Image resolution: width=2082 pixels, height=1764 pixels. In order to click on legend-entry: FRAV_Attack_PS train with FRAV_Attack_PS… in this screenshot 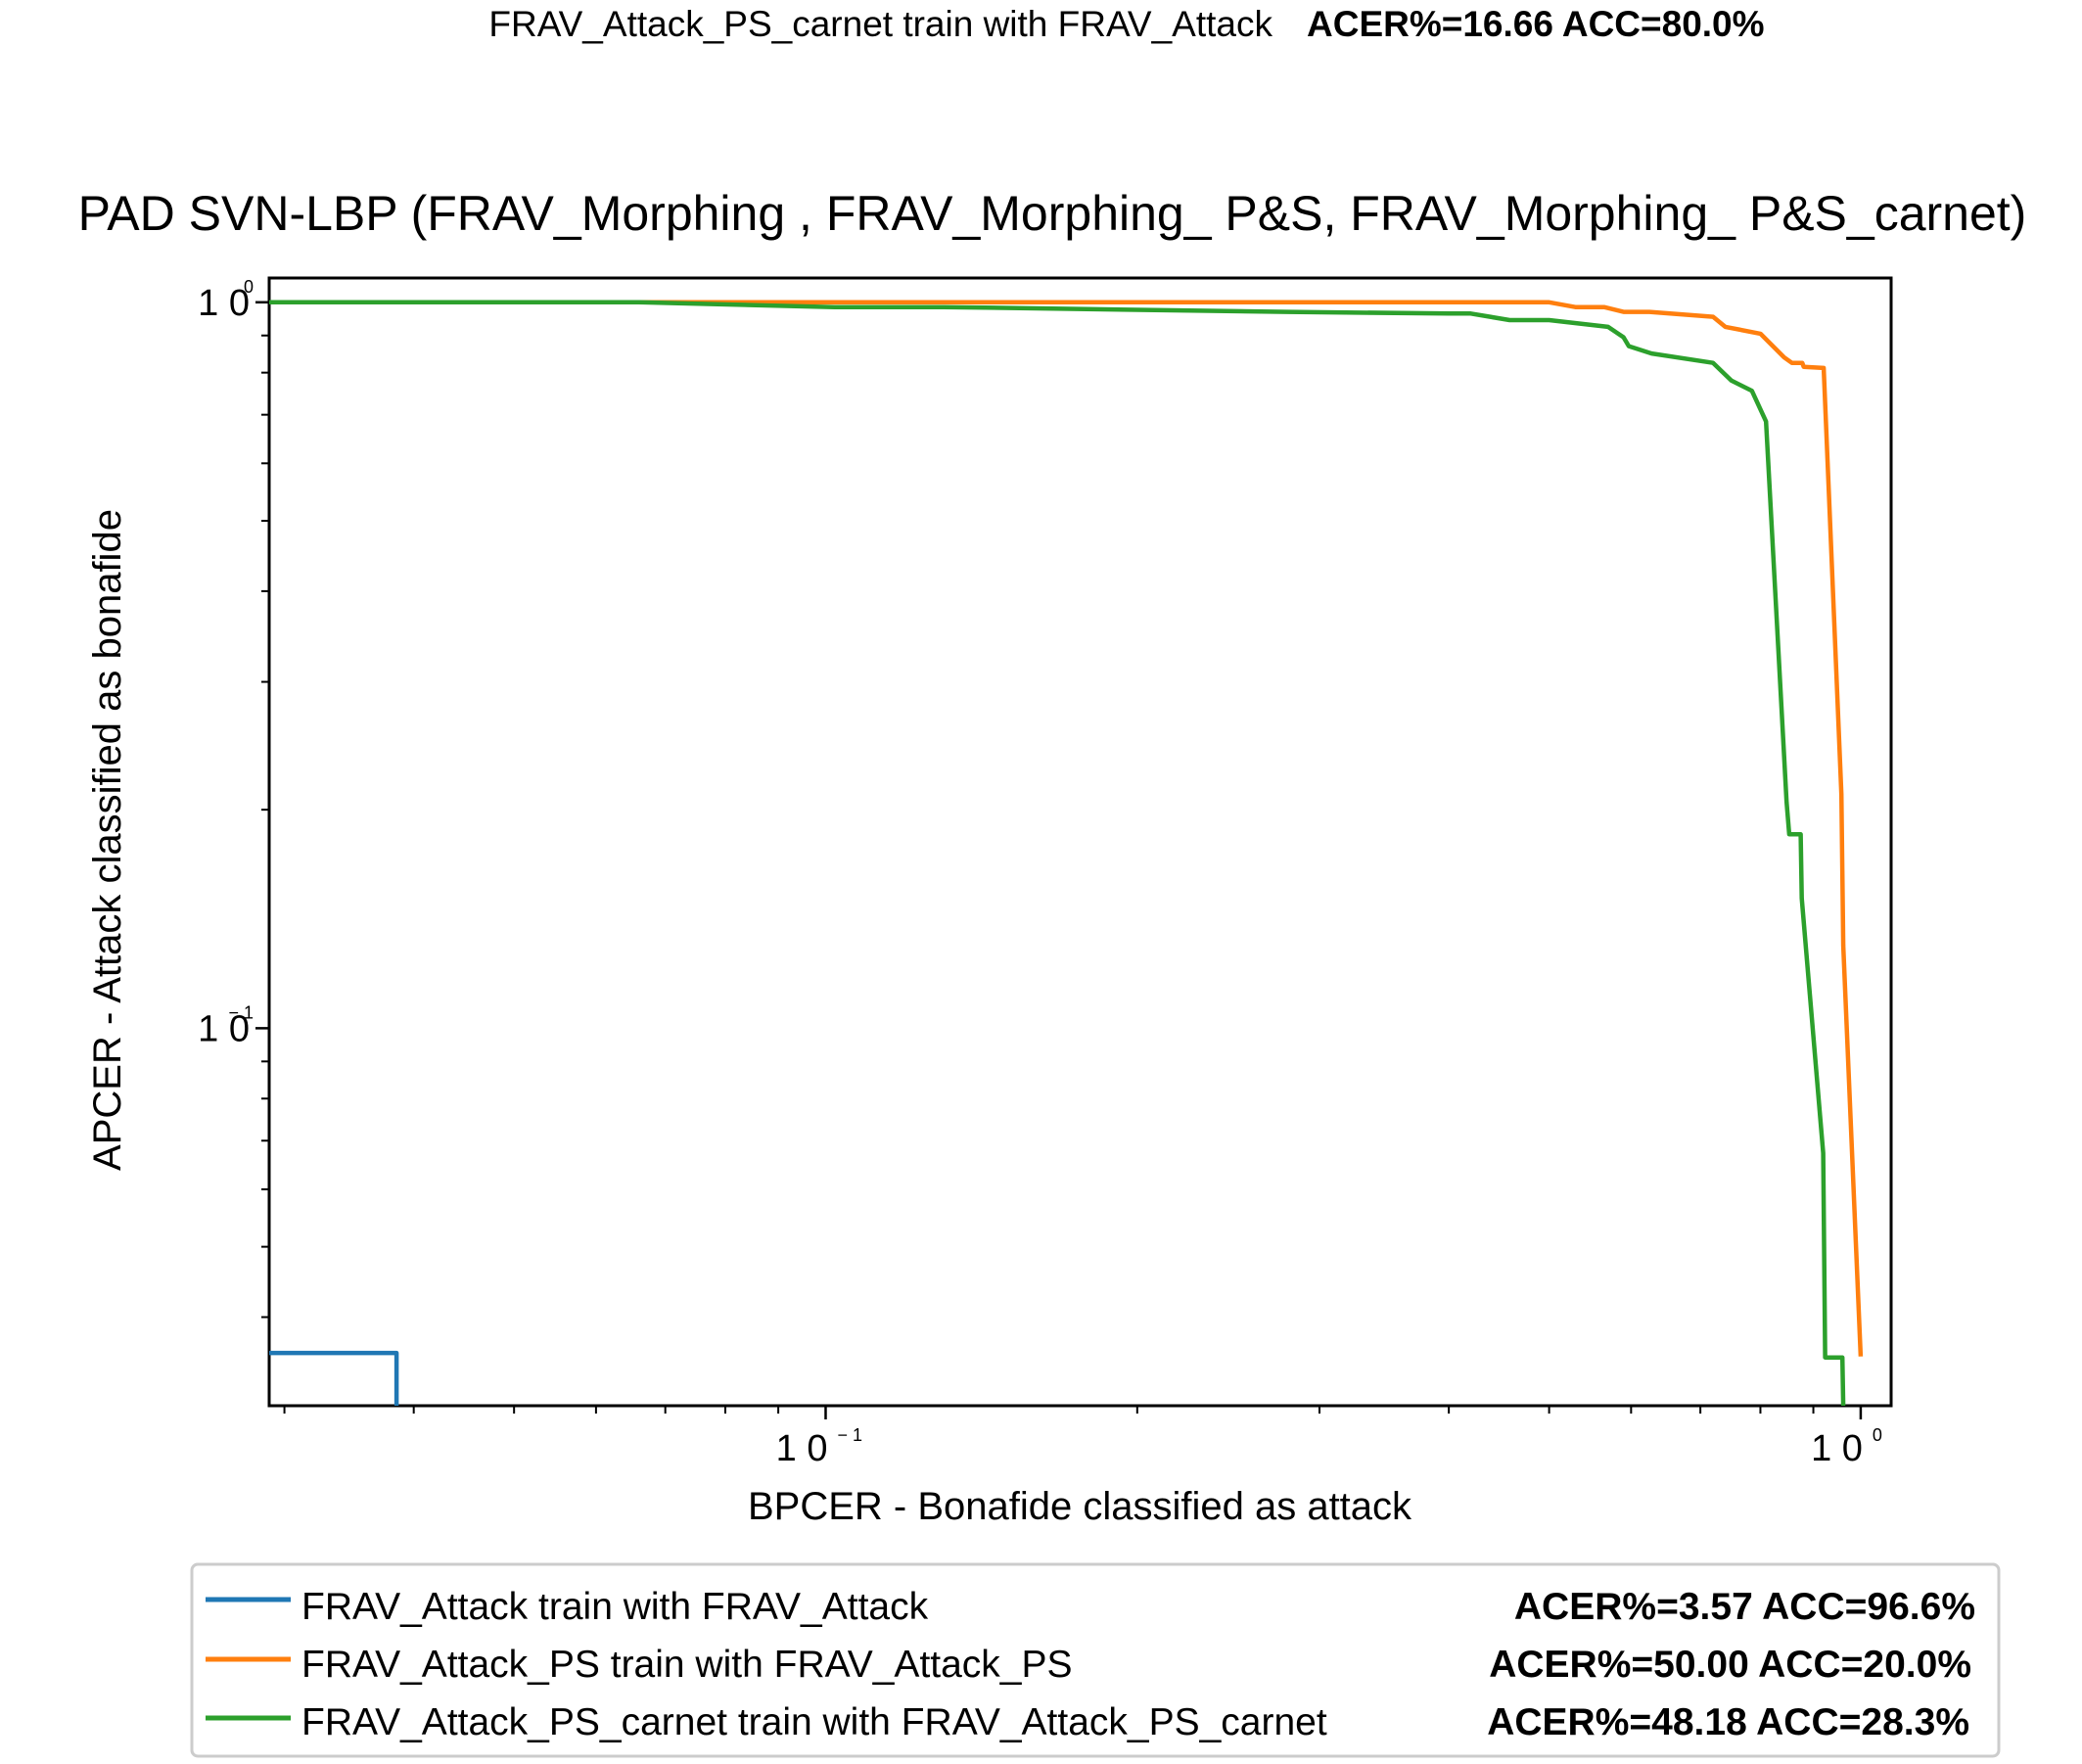, I will do `click(1088, 1665)`.